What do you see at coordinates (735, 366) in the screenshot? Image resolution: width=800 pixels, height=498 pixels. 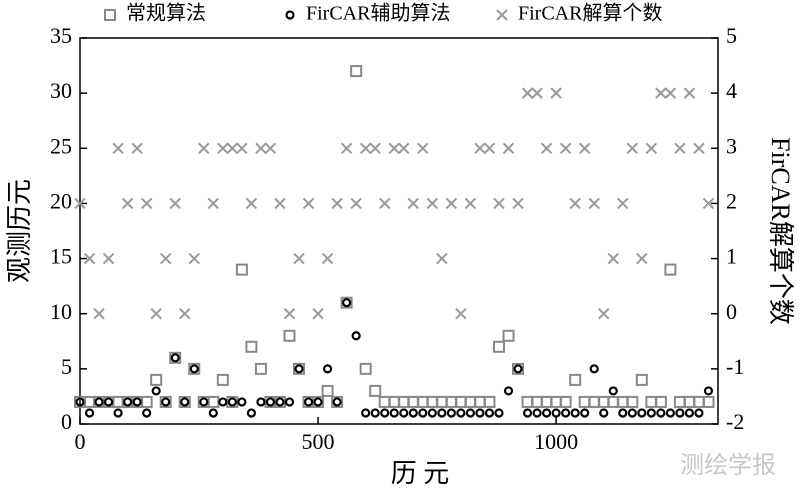 I see `y2-tick-label: -1` at bounding box center [735, 366].